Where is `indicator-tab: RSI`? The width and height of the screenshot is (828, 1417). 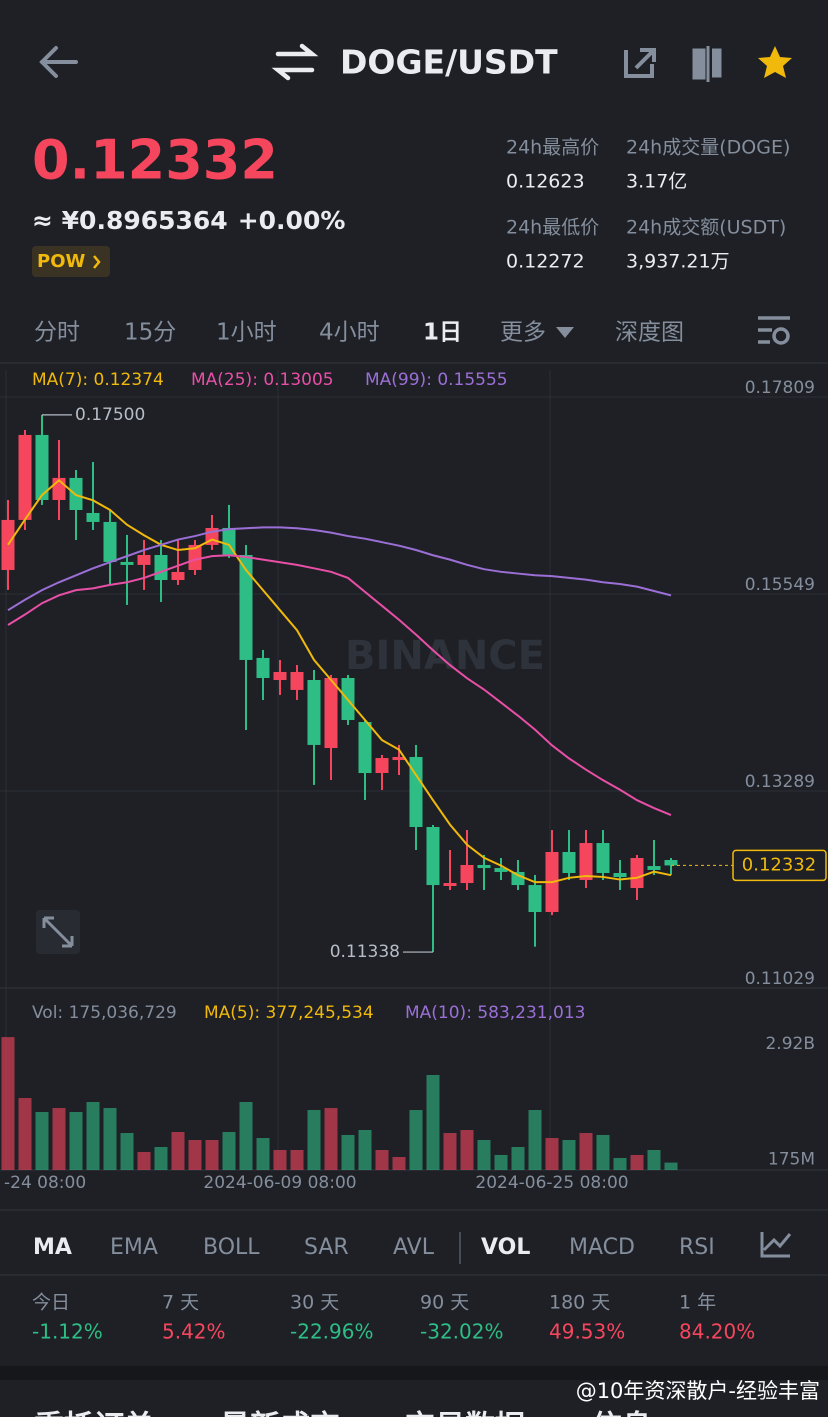
indicator-tab: RSI is located at coordinates (697, 1247).